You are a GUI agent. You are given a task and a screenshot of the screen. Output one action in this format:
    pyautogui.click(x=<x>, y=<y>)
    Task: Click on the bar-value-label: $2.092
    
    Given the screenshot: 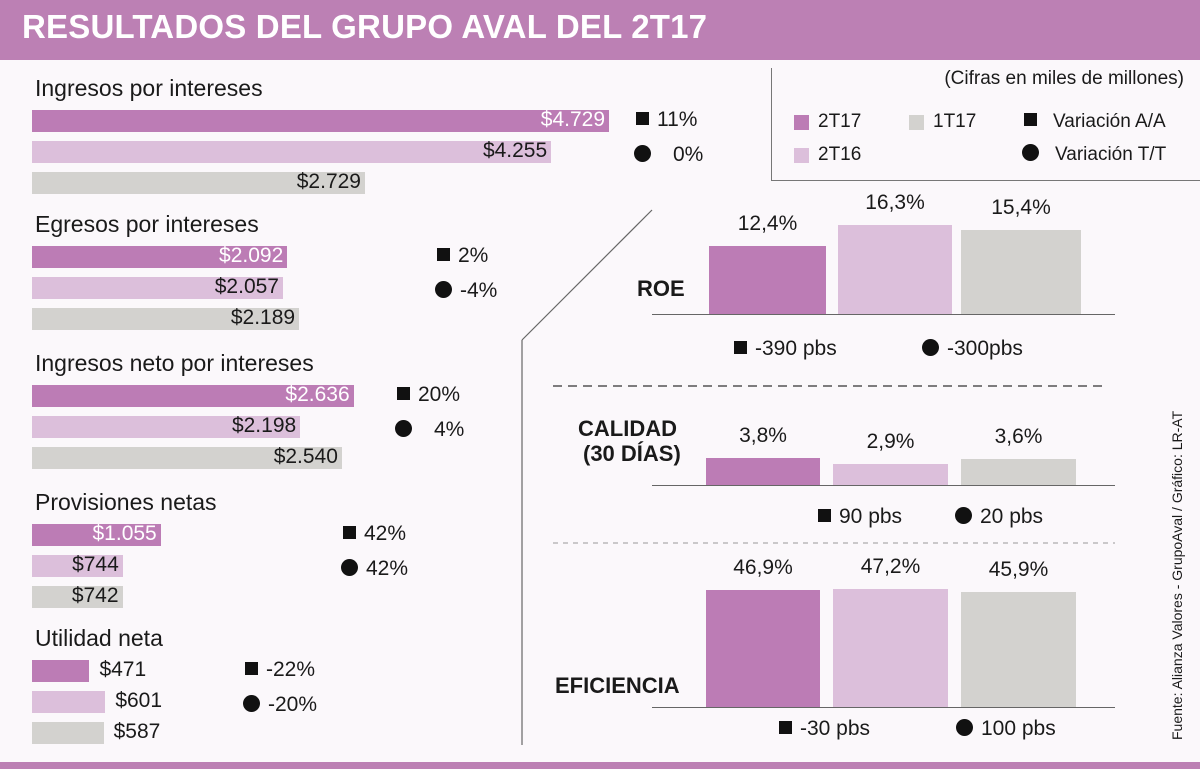 What is the action you would take?
    pyautogui.click(x=251, y=255)
    